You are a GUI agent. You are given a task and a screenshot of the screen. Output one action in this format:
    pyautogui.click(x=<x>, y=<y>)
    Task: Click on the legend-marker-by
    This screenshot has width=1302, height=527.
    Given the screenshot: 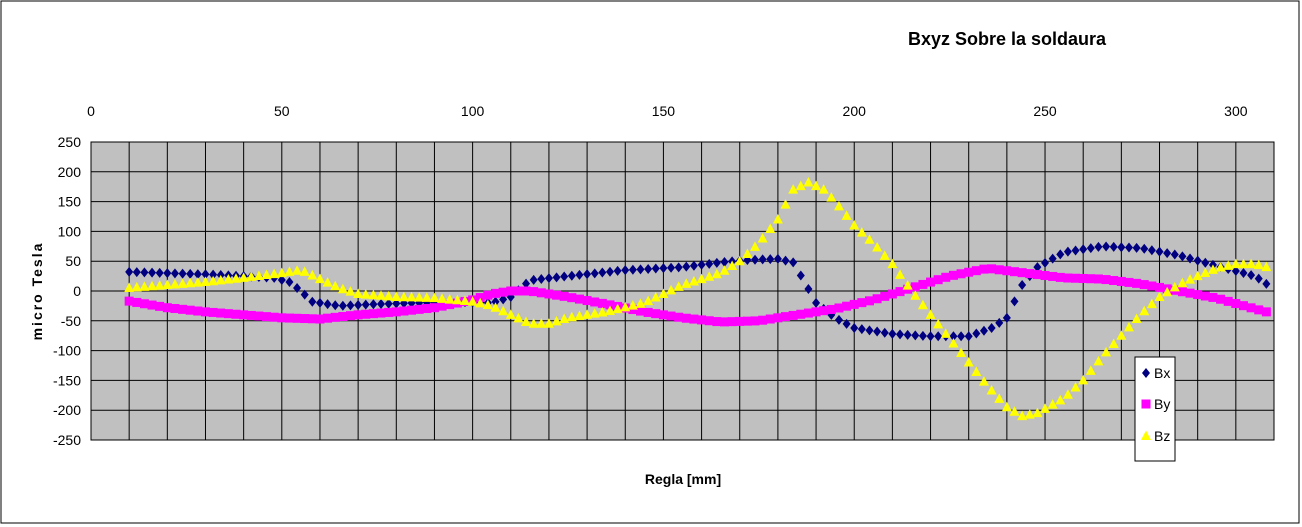 What is the action you would take?
    pyautogui.click(x=1146, y=404)
    